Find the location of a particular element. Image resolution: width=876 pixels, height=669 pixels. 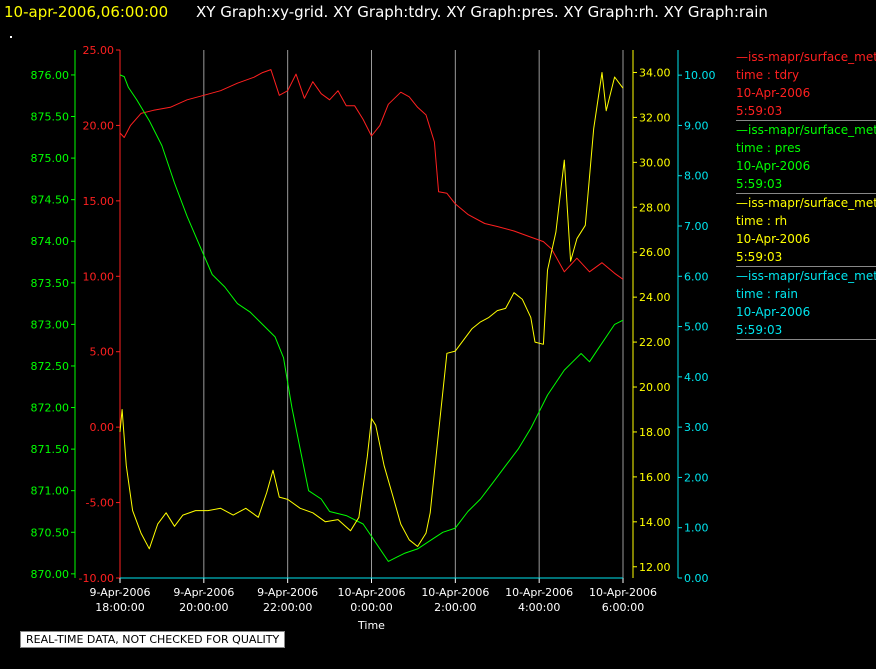

rain-tick-label: 2.00 is located at coordinates (696, 477).